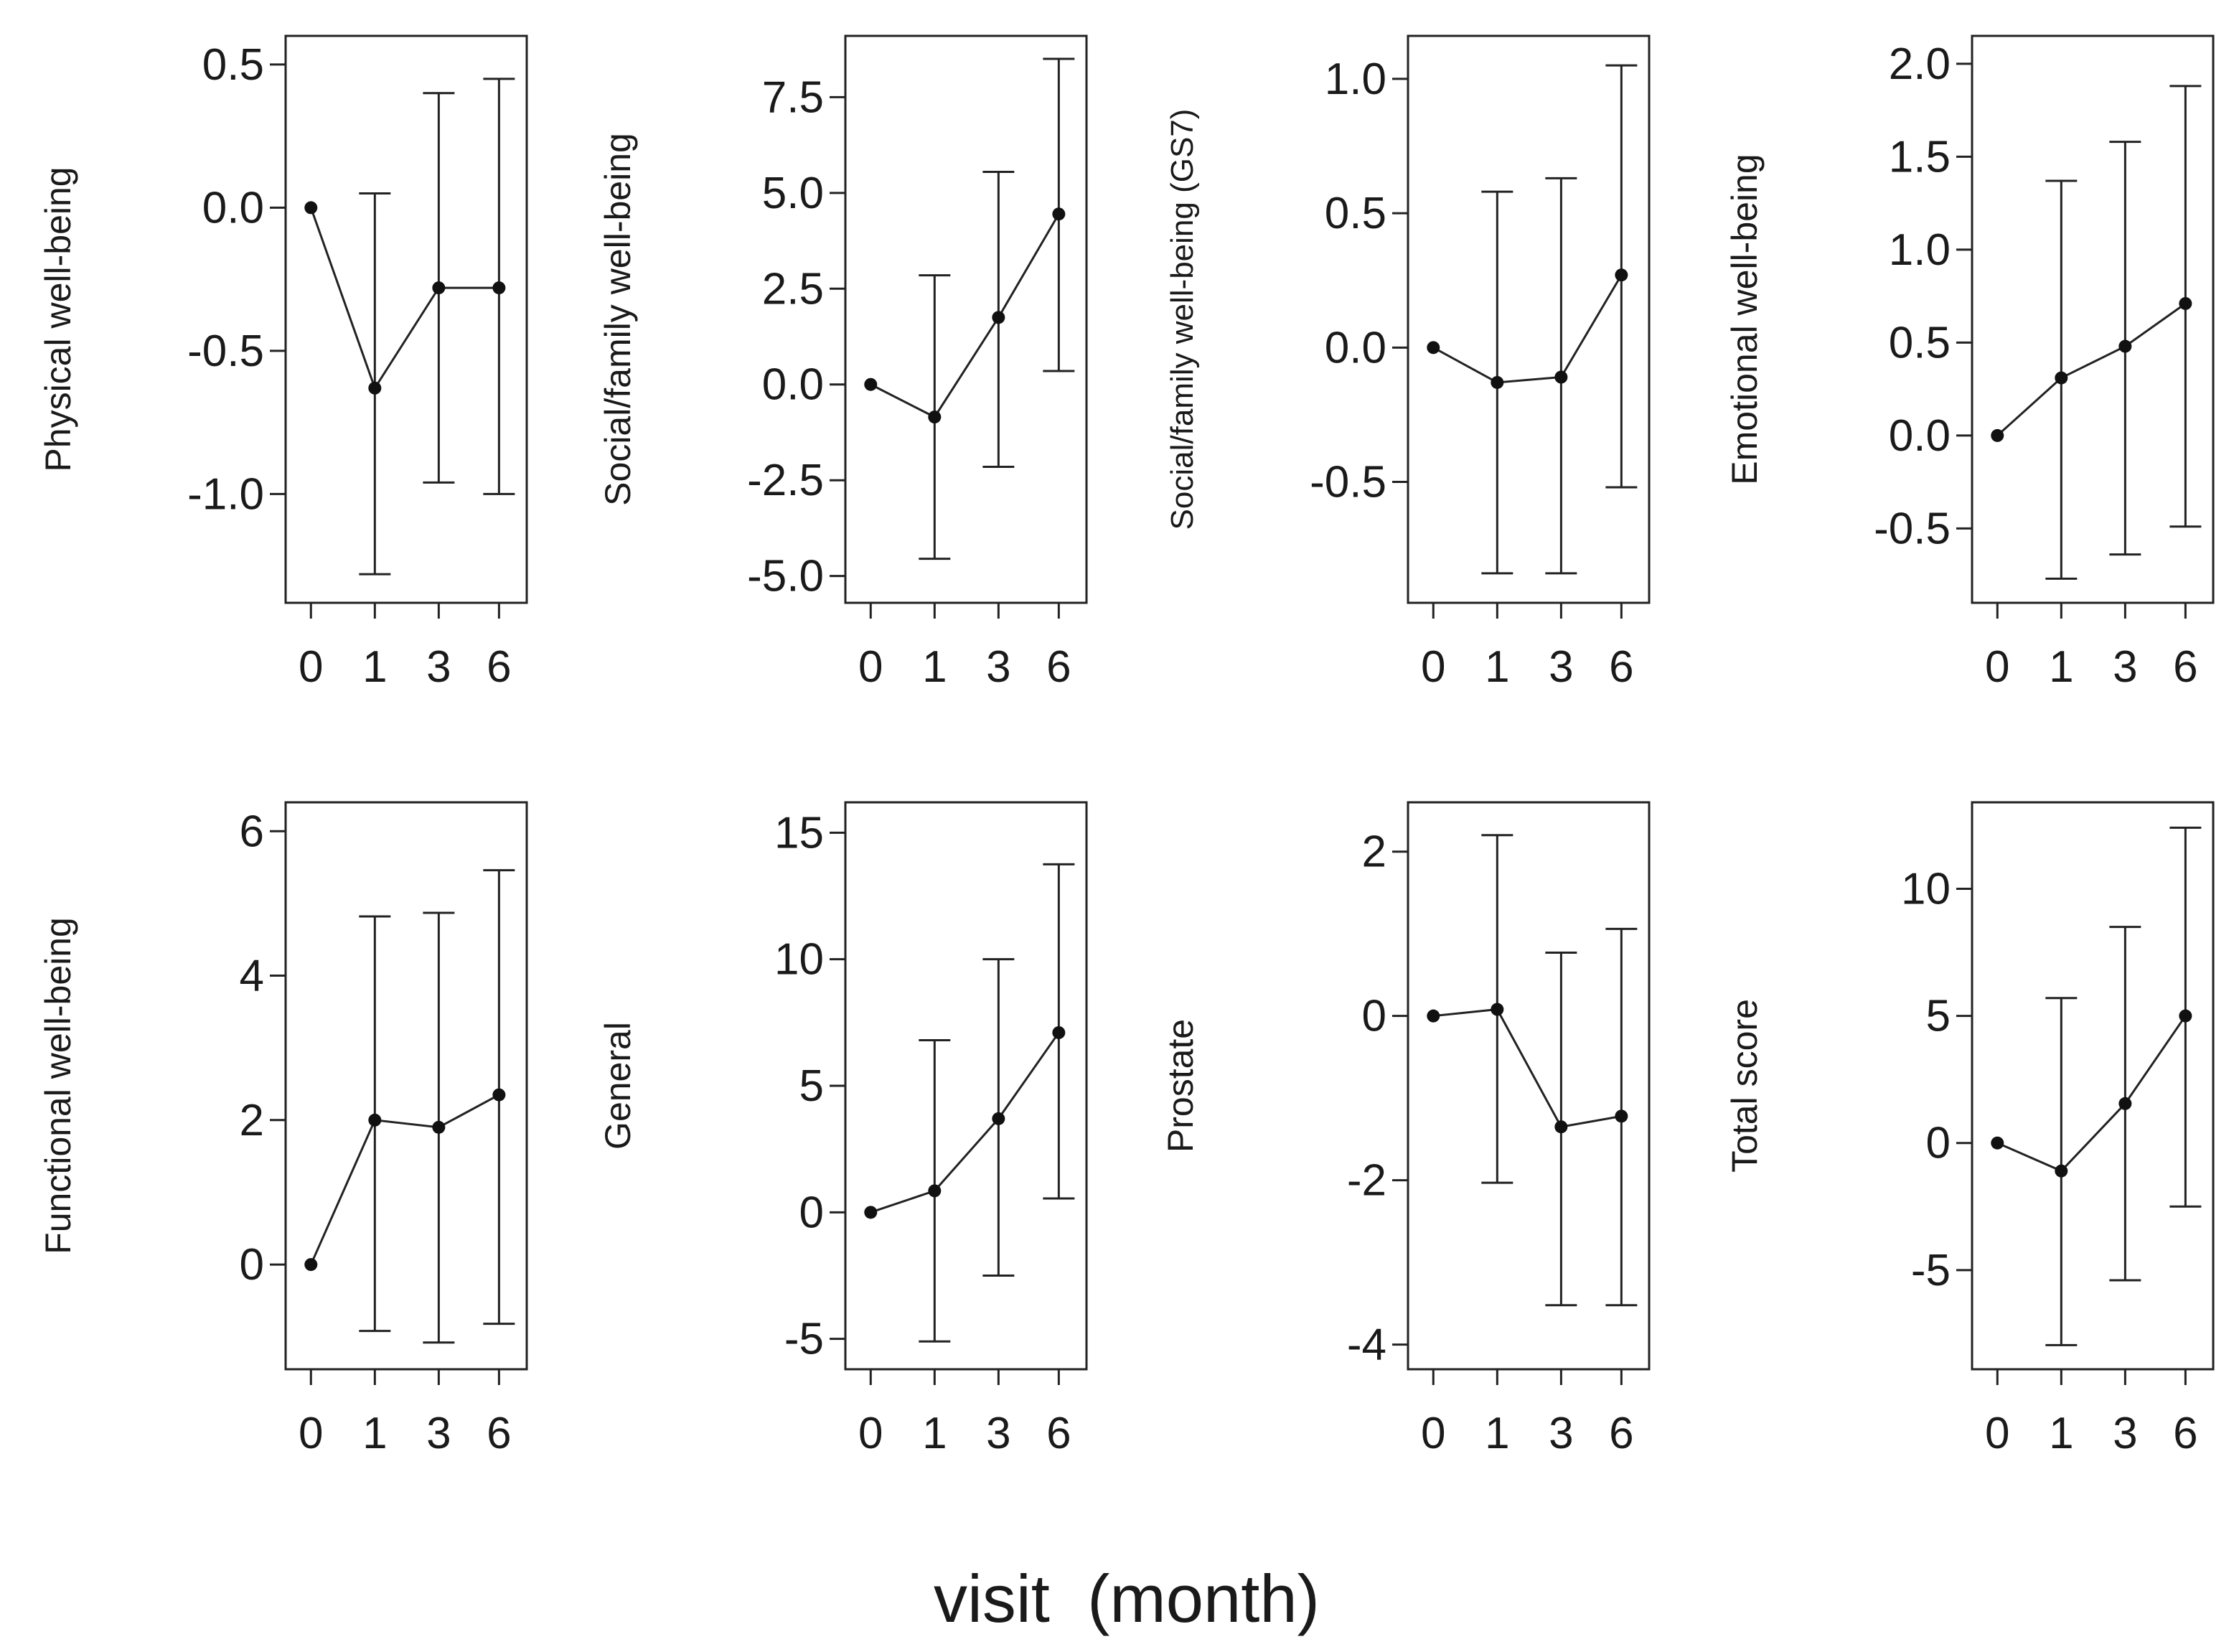 This screenshot has height=1652, width=2234. I want to click on y-axis-label: General, so click(618, 1086).